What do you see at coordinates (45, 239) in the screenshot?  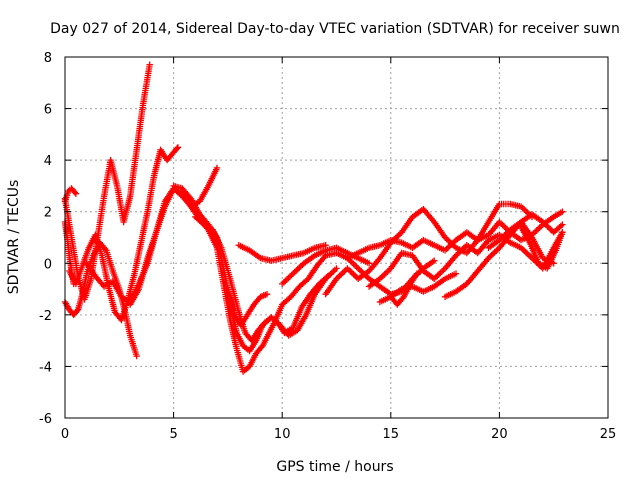 I see `y-tick-labels: -6 -4 -2 0 2 4 6 8` at bounding box center [45, 239].